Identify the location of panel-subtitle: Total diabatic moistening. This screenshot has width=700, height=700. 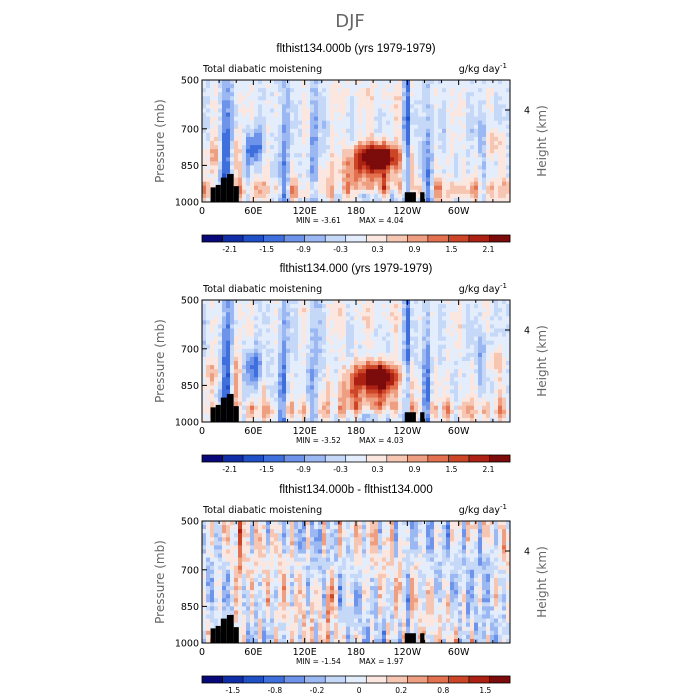
(262, 289).